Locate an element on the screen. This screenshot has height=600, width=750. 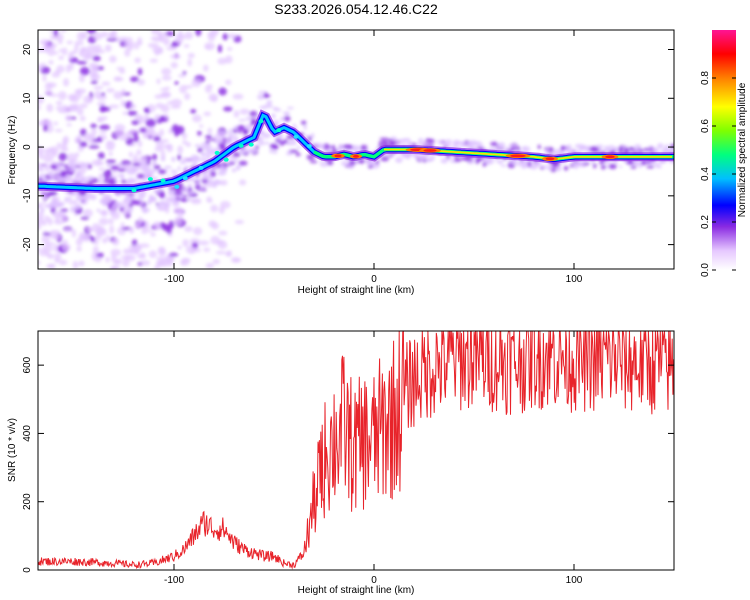
snr-y-tick-label: 600 is located at coordinates (27, 364).